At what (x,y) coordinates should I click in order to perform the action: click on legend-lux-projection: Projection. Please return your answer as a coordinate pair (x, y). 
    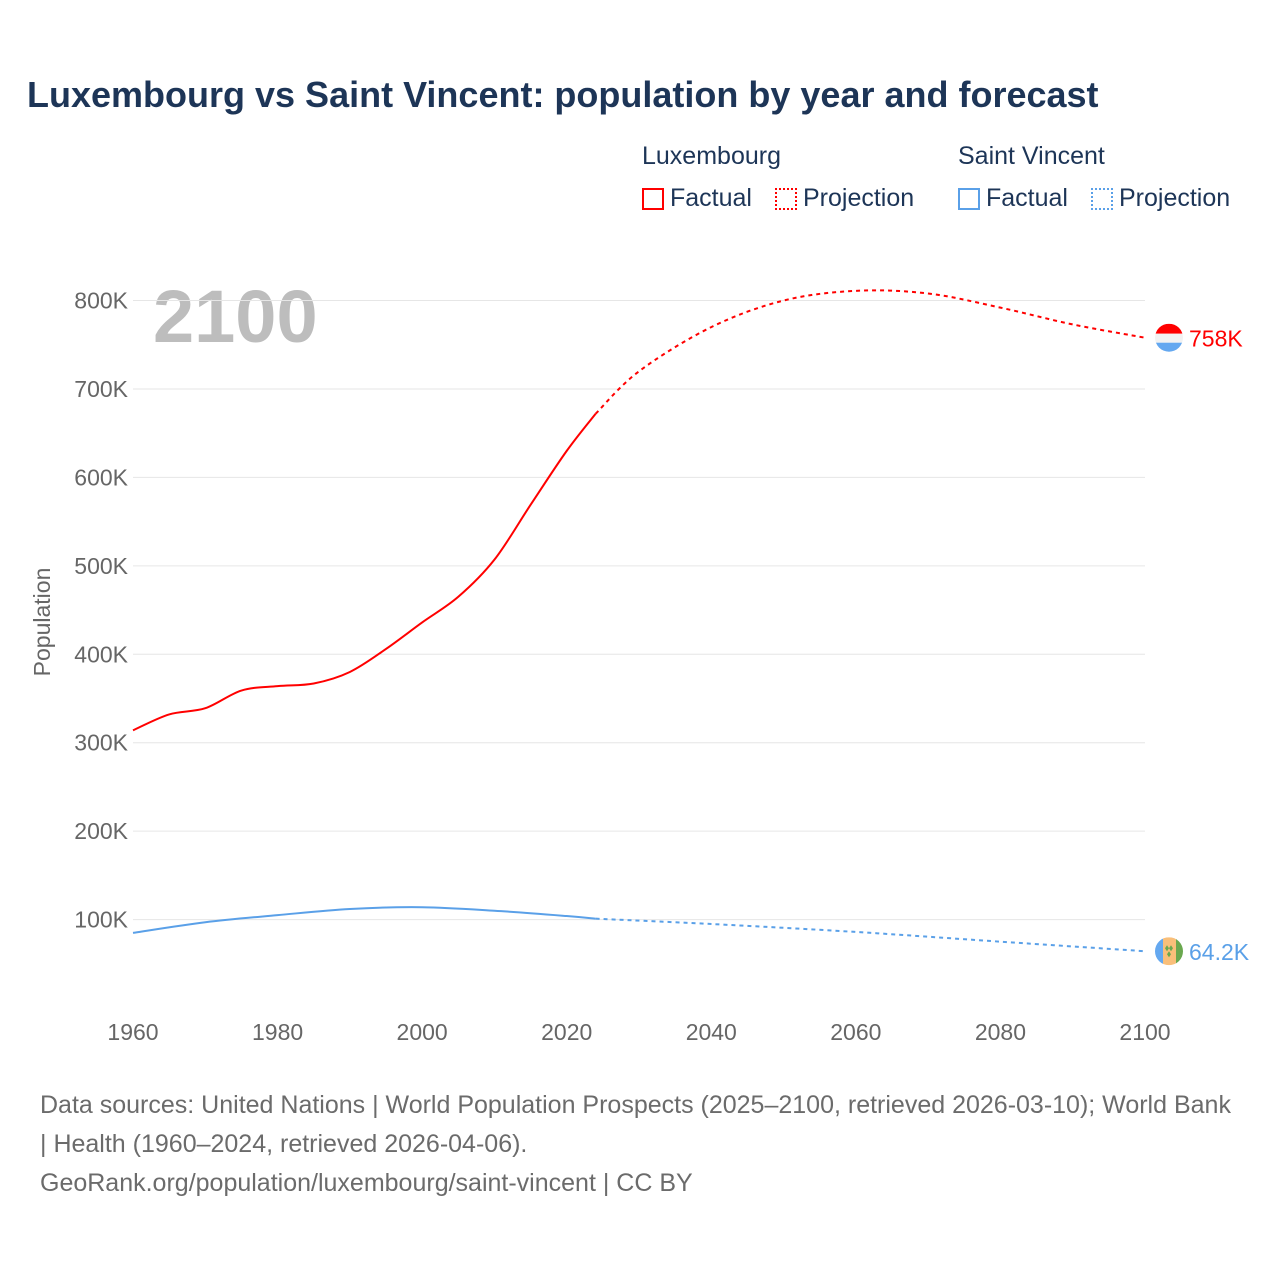
    Looking at the image, I should click on (844, 198).